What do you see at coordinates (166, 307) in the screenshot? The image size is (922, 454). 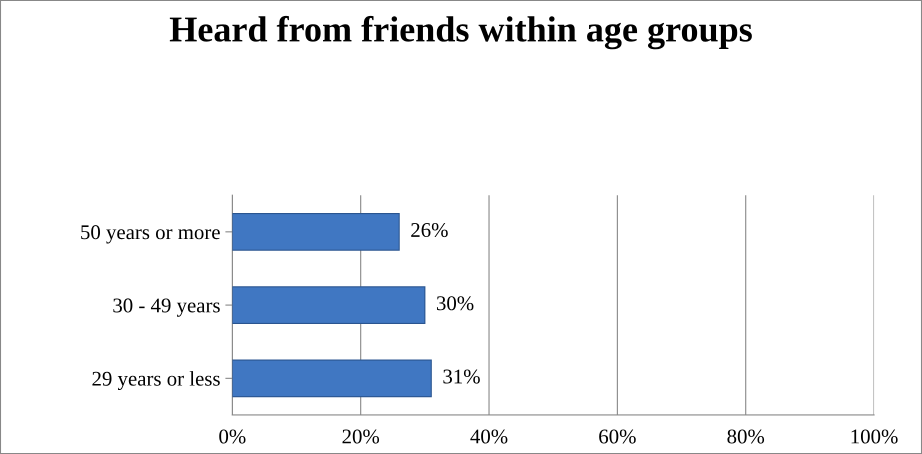 I see `y-tick-label: 30 - 49 years` at bounding box center [166, 307].